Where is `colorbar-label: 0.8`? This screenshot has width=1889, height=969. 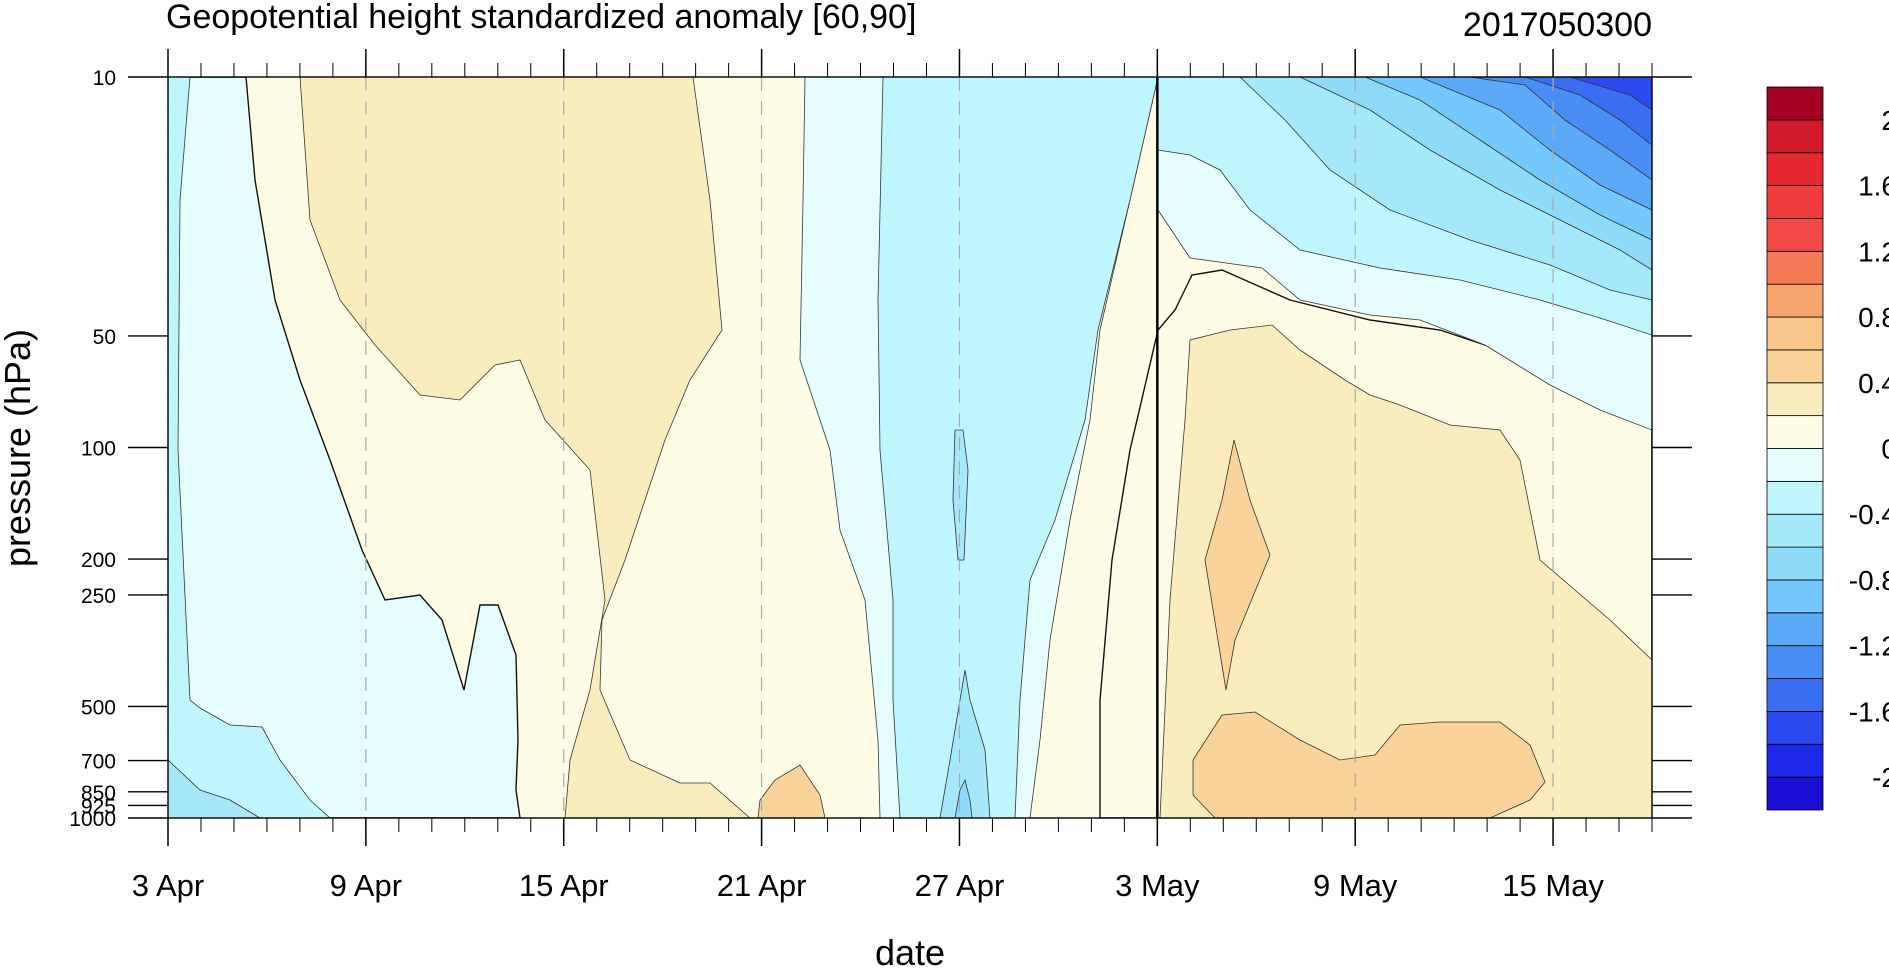
colorbar-label: 0.8 is located at coordinates (1873, 317).